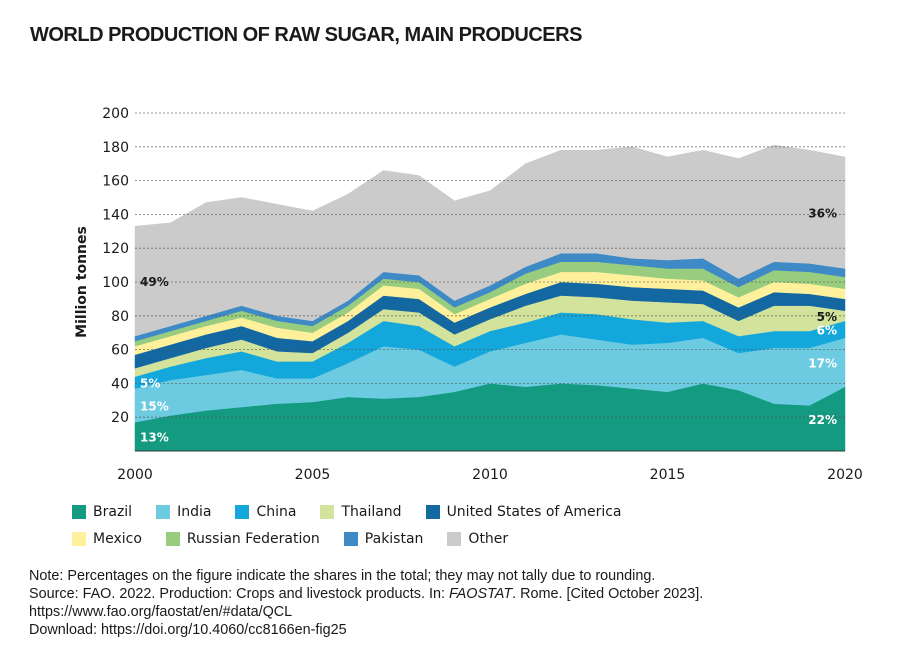 The height and width of the screenshot is (663, 900). What do you see at coordinates (371, 511) in the screenshot?
I see `legend-label: Thailand` at bounding box center [371, 511].